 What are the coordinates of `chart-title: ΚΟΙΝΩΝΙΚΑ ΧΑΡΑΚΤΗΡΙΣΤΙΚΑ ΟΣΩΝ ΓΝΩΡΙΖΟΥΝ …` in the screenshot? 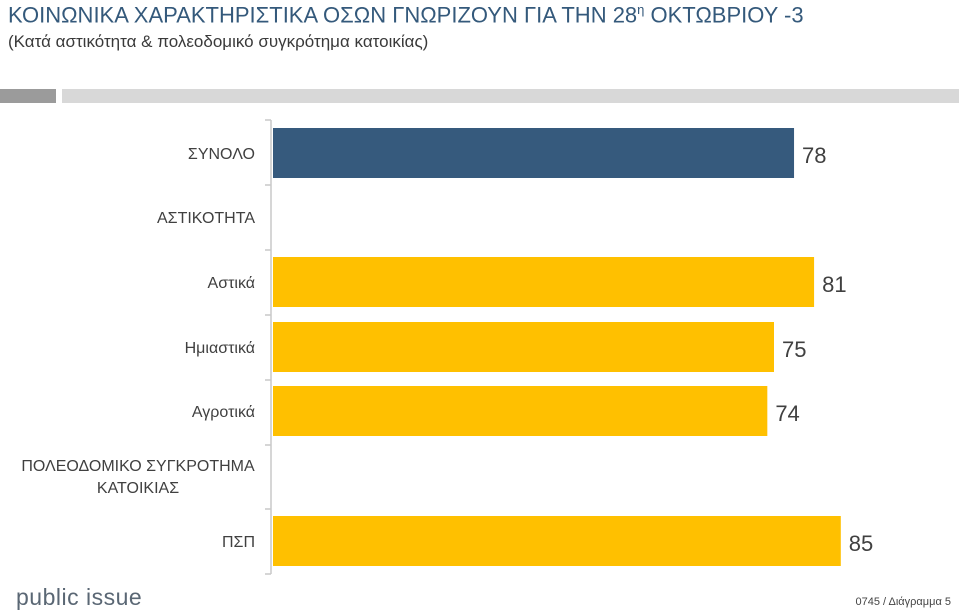 It's located at (406, 15).